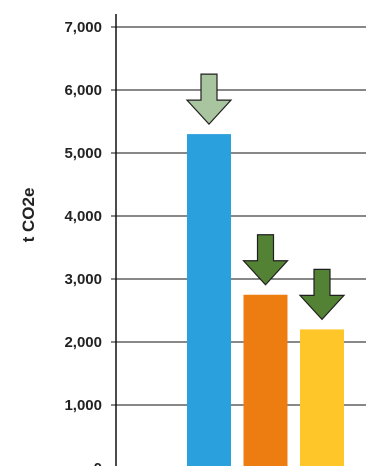 This screenshot has height=466, width=366. What do you see at coordinates (28, 215) in the screenshot?
I see `y-axis-title: t CO2e` at bounding box center [28, 215].